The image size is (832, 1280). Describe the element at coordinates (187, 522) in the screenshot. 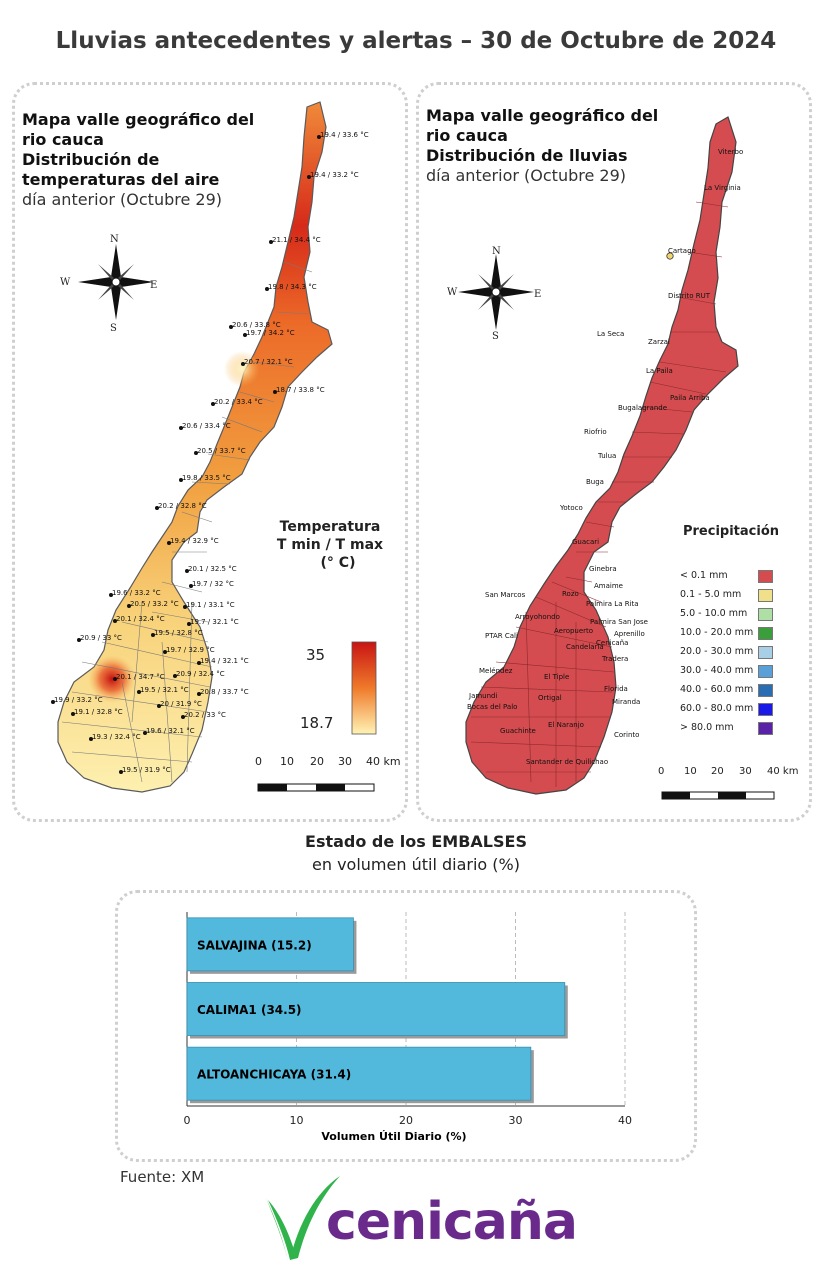

I see `thiessen-lines-temp` at that location.